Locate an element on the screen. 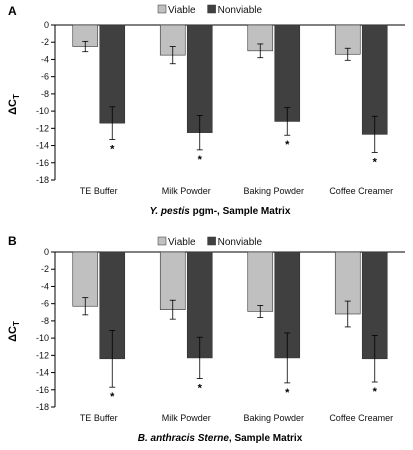 The width and height of the screenshot is (413, 450). chart-a-panel-label: A is located at coordinates (12, 11).